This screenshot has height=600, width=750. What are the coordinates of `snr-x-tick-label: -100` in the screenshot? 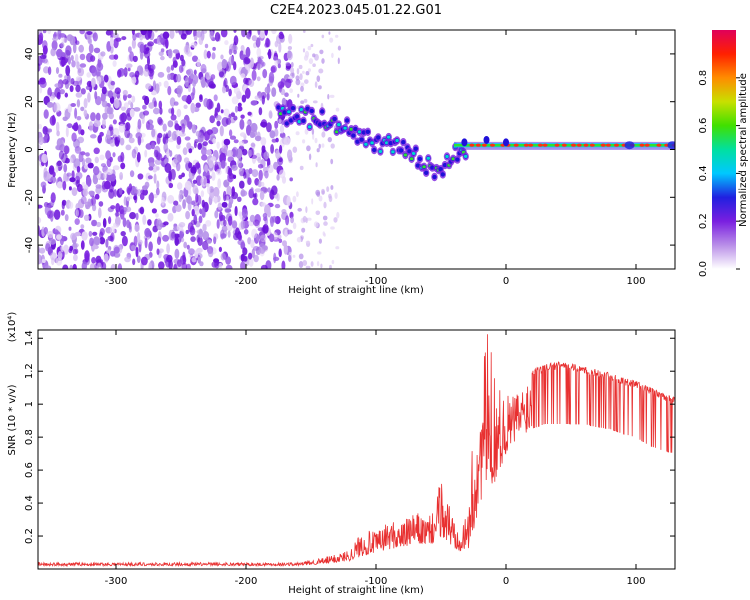 It's located at (376, 581).